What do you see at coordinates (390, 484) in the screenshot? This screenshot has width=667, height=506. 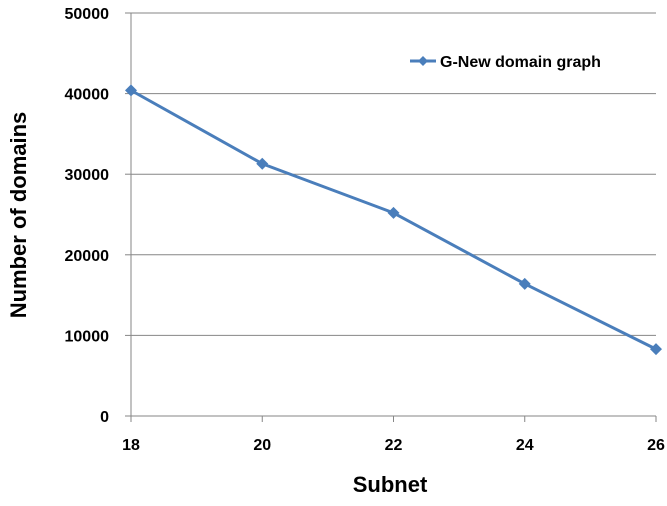 I see `x-axis-title: Subnet` at bounding box center [390, 484].